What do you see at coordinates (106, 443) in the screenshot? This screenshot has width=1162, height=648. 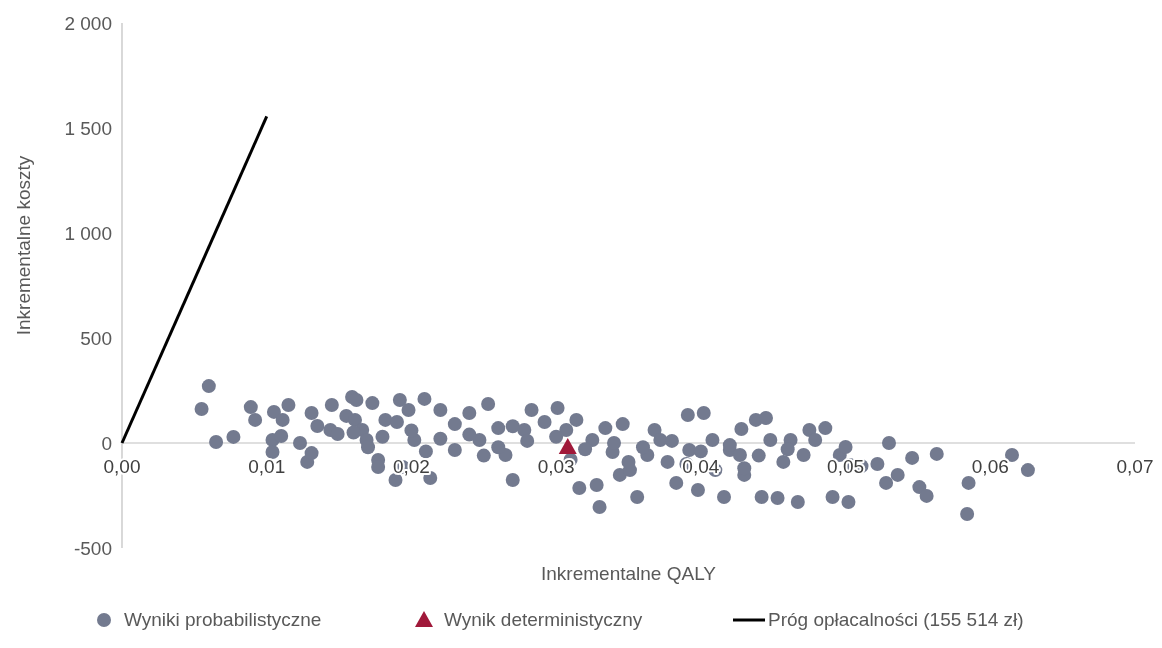 I see `y-tick-label: 0` at bounding box center [106, 443].